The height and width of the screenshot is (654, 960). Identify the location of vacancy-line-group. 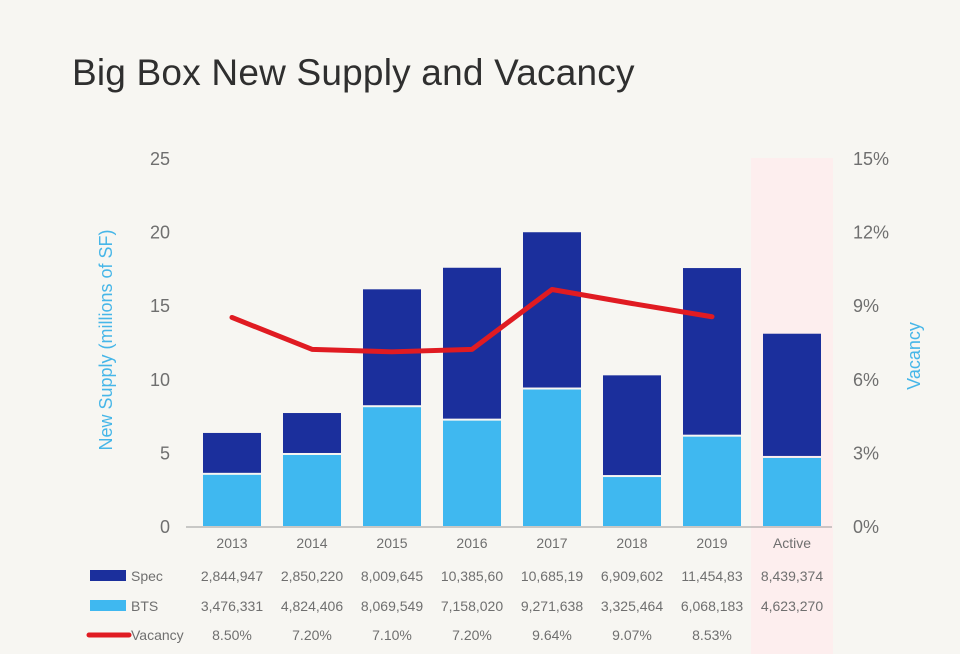
(472, 320).